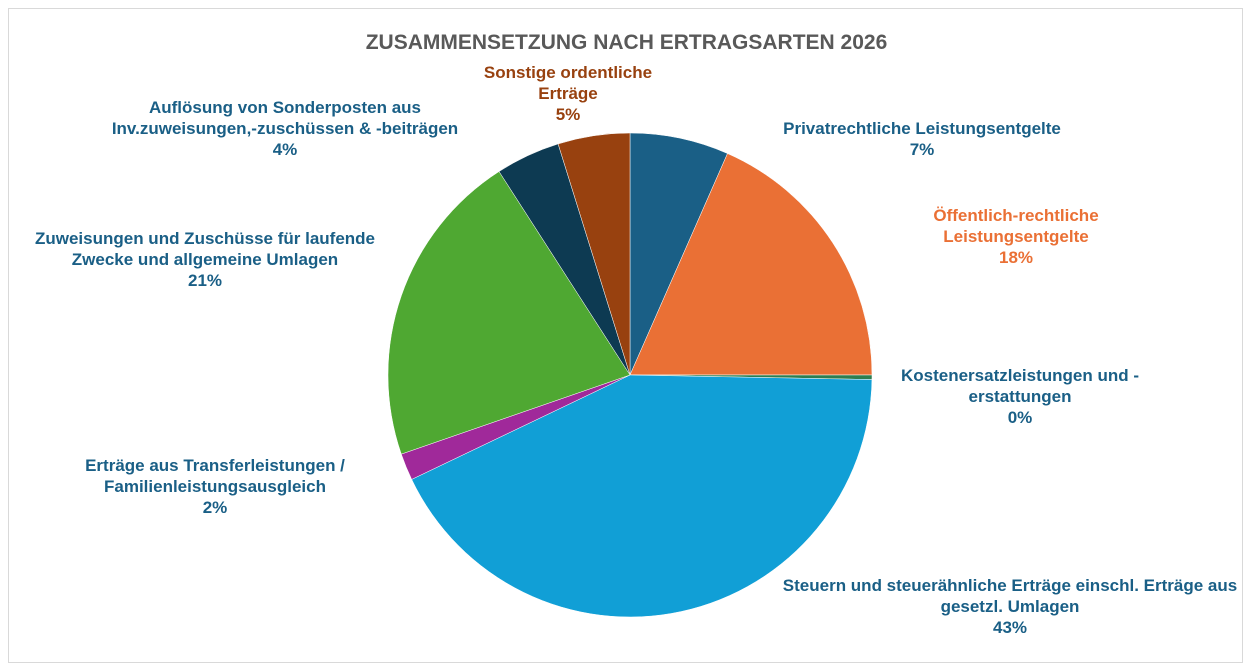  What do you see at coordinates (922, 139) in the screenshot?
I see `data-label: Privatrechtliche Leistungsentgelte 7%` at bounding box center [922, 139].